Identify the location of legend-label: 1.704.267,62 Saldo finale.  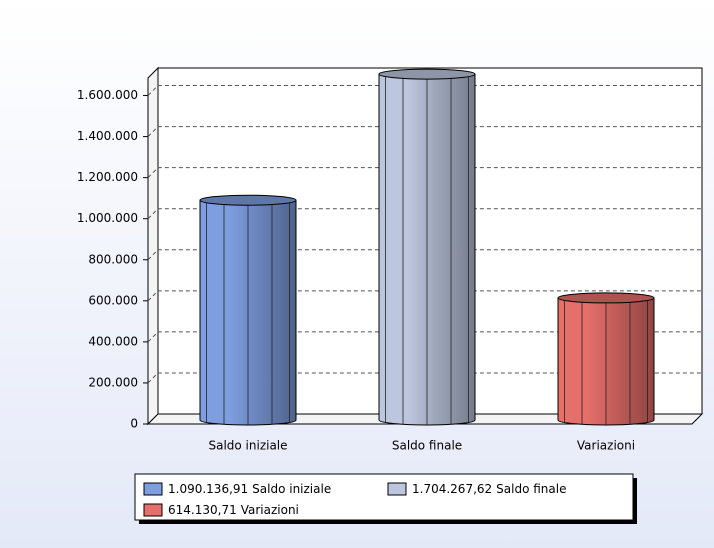
(489, 489).